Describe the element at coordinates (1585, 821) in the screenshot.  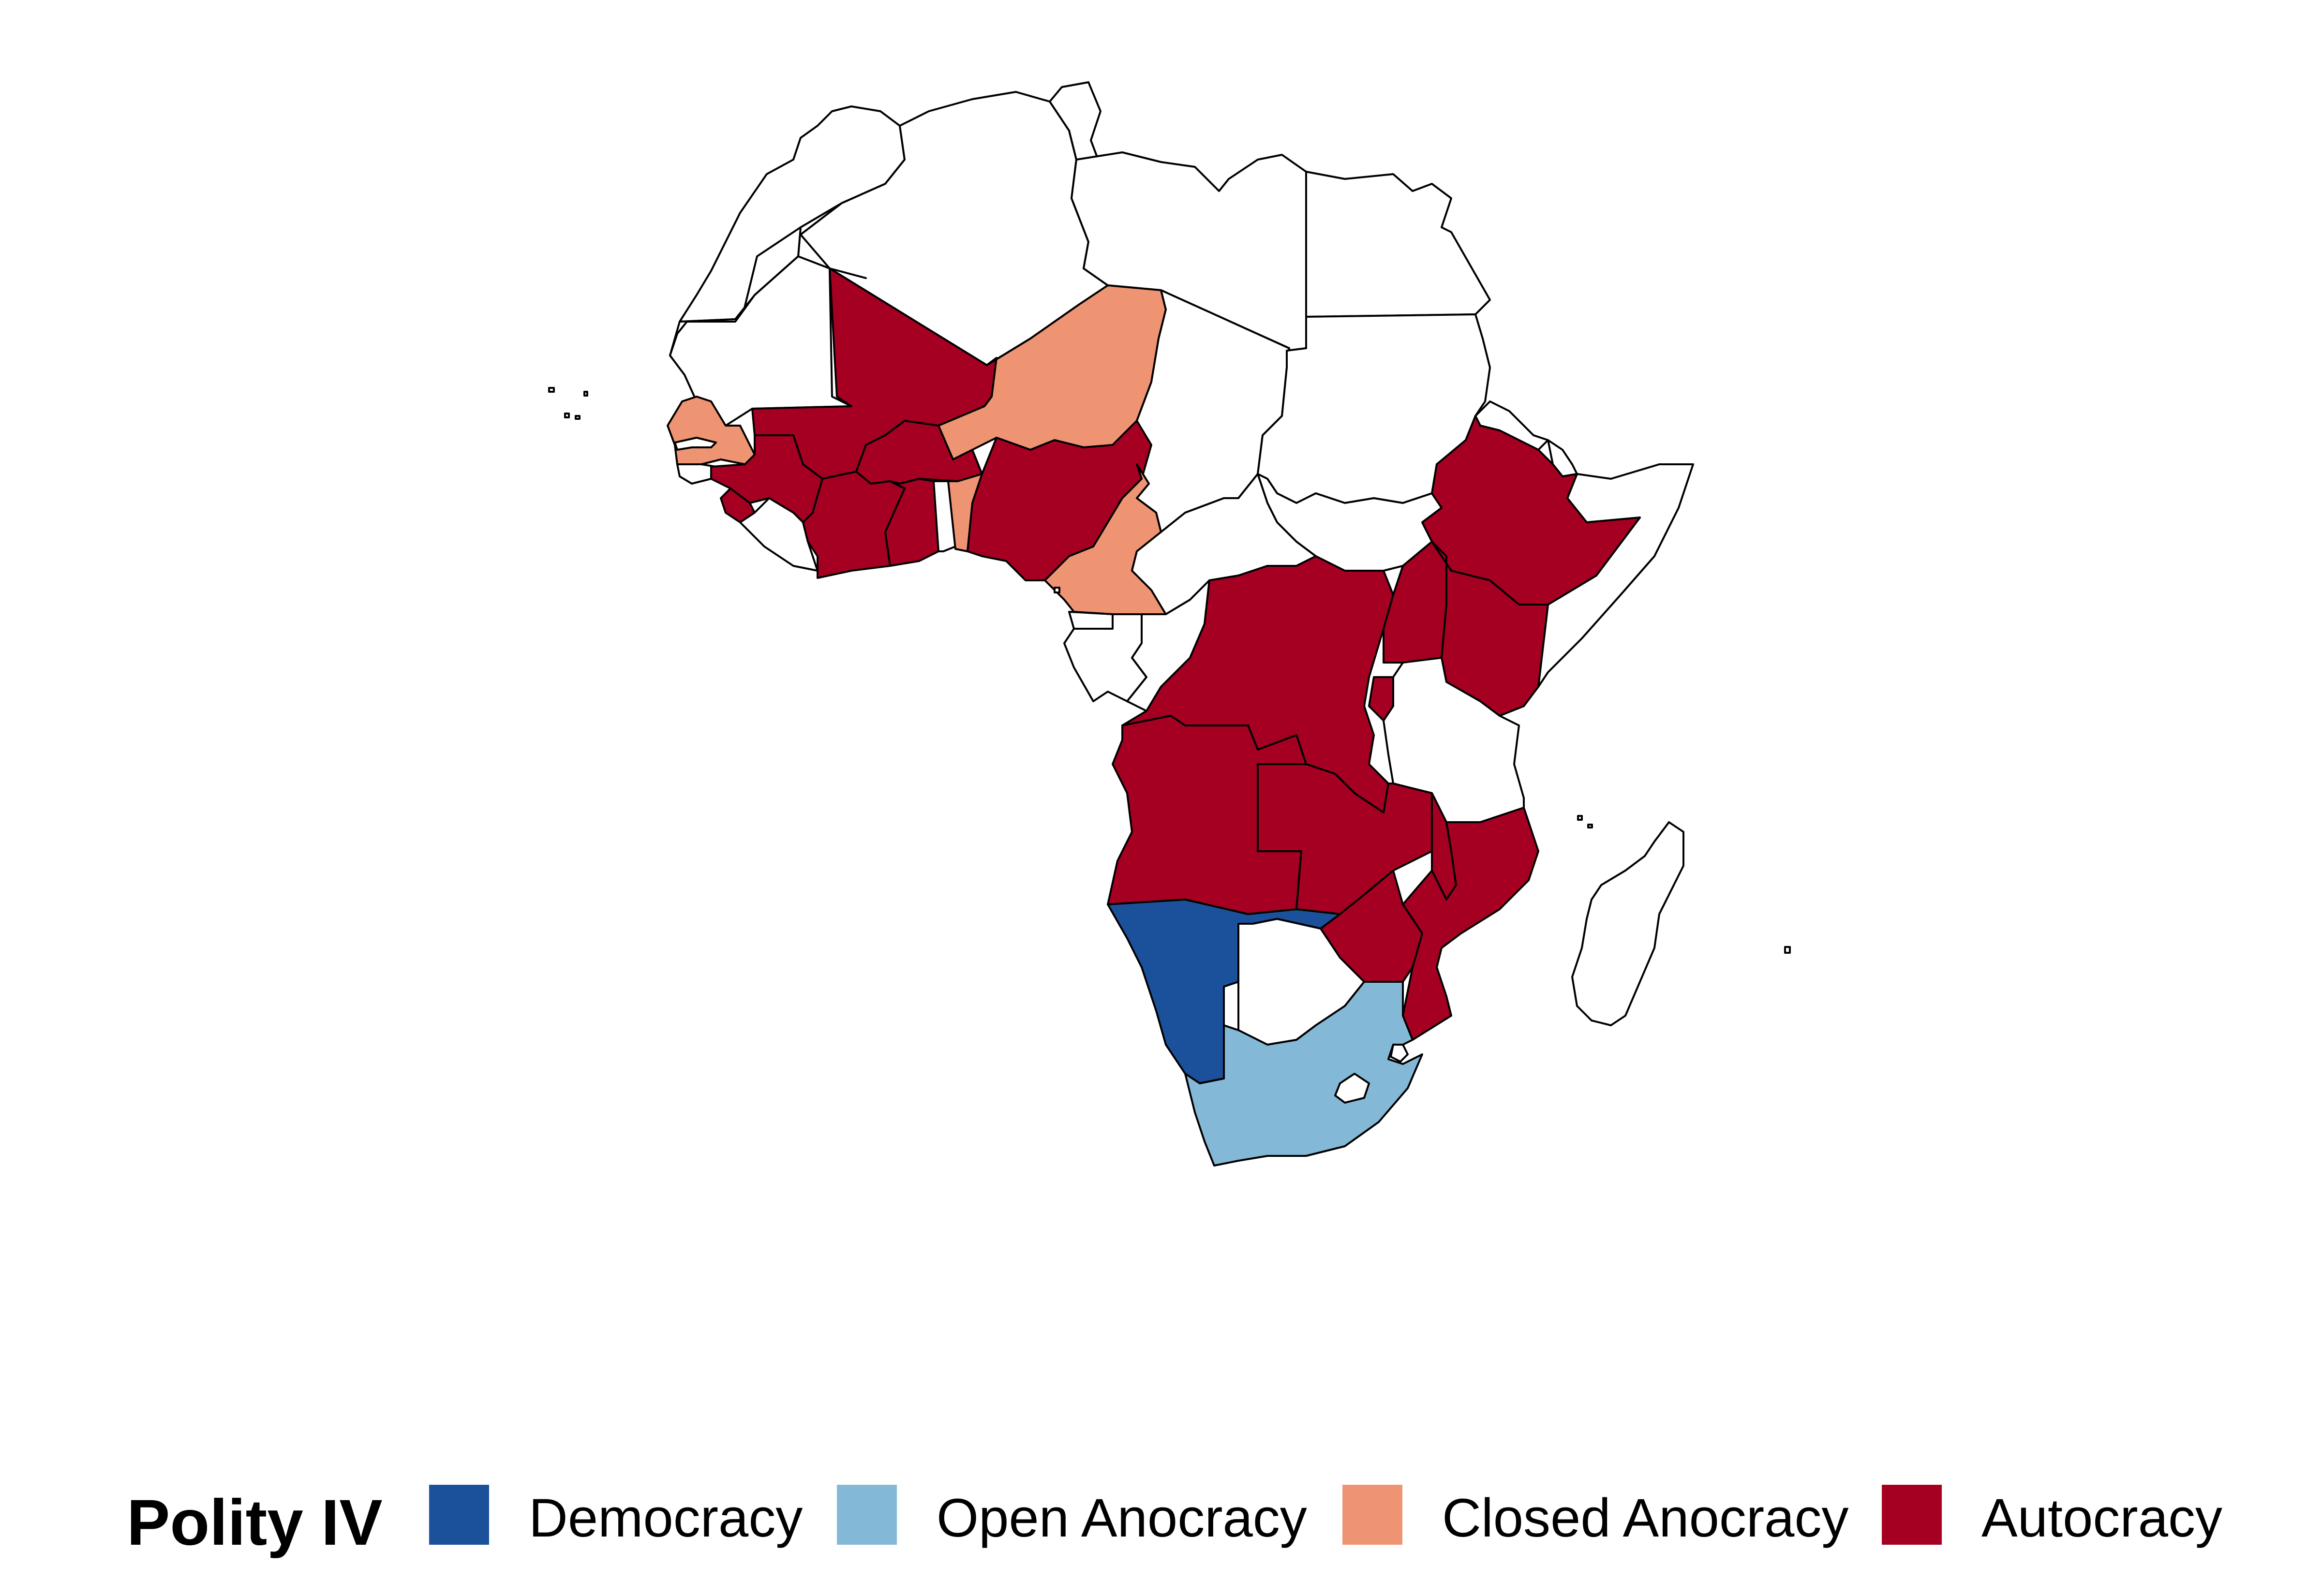
I see `region-comoros` at that location.